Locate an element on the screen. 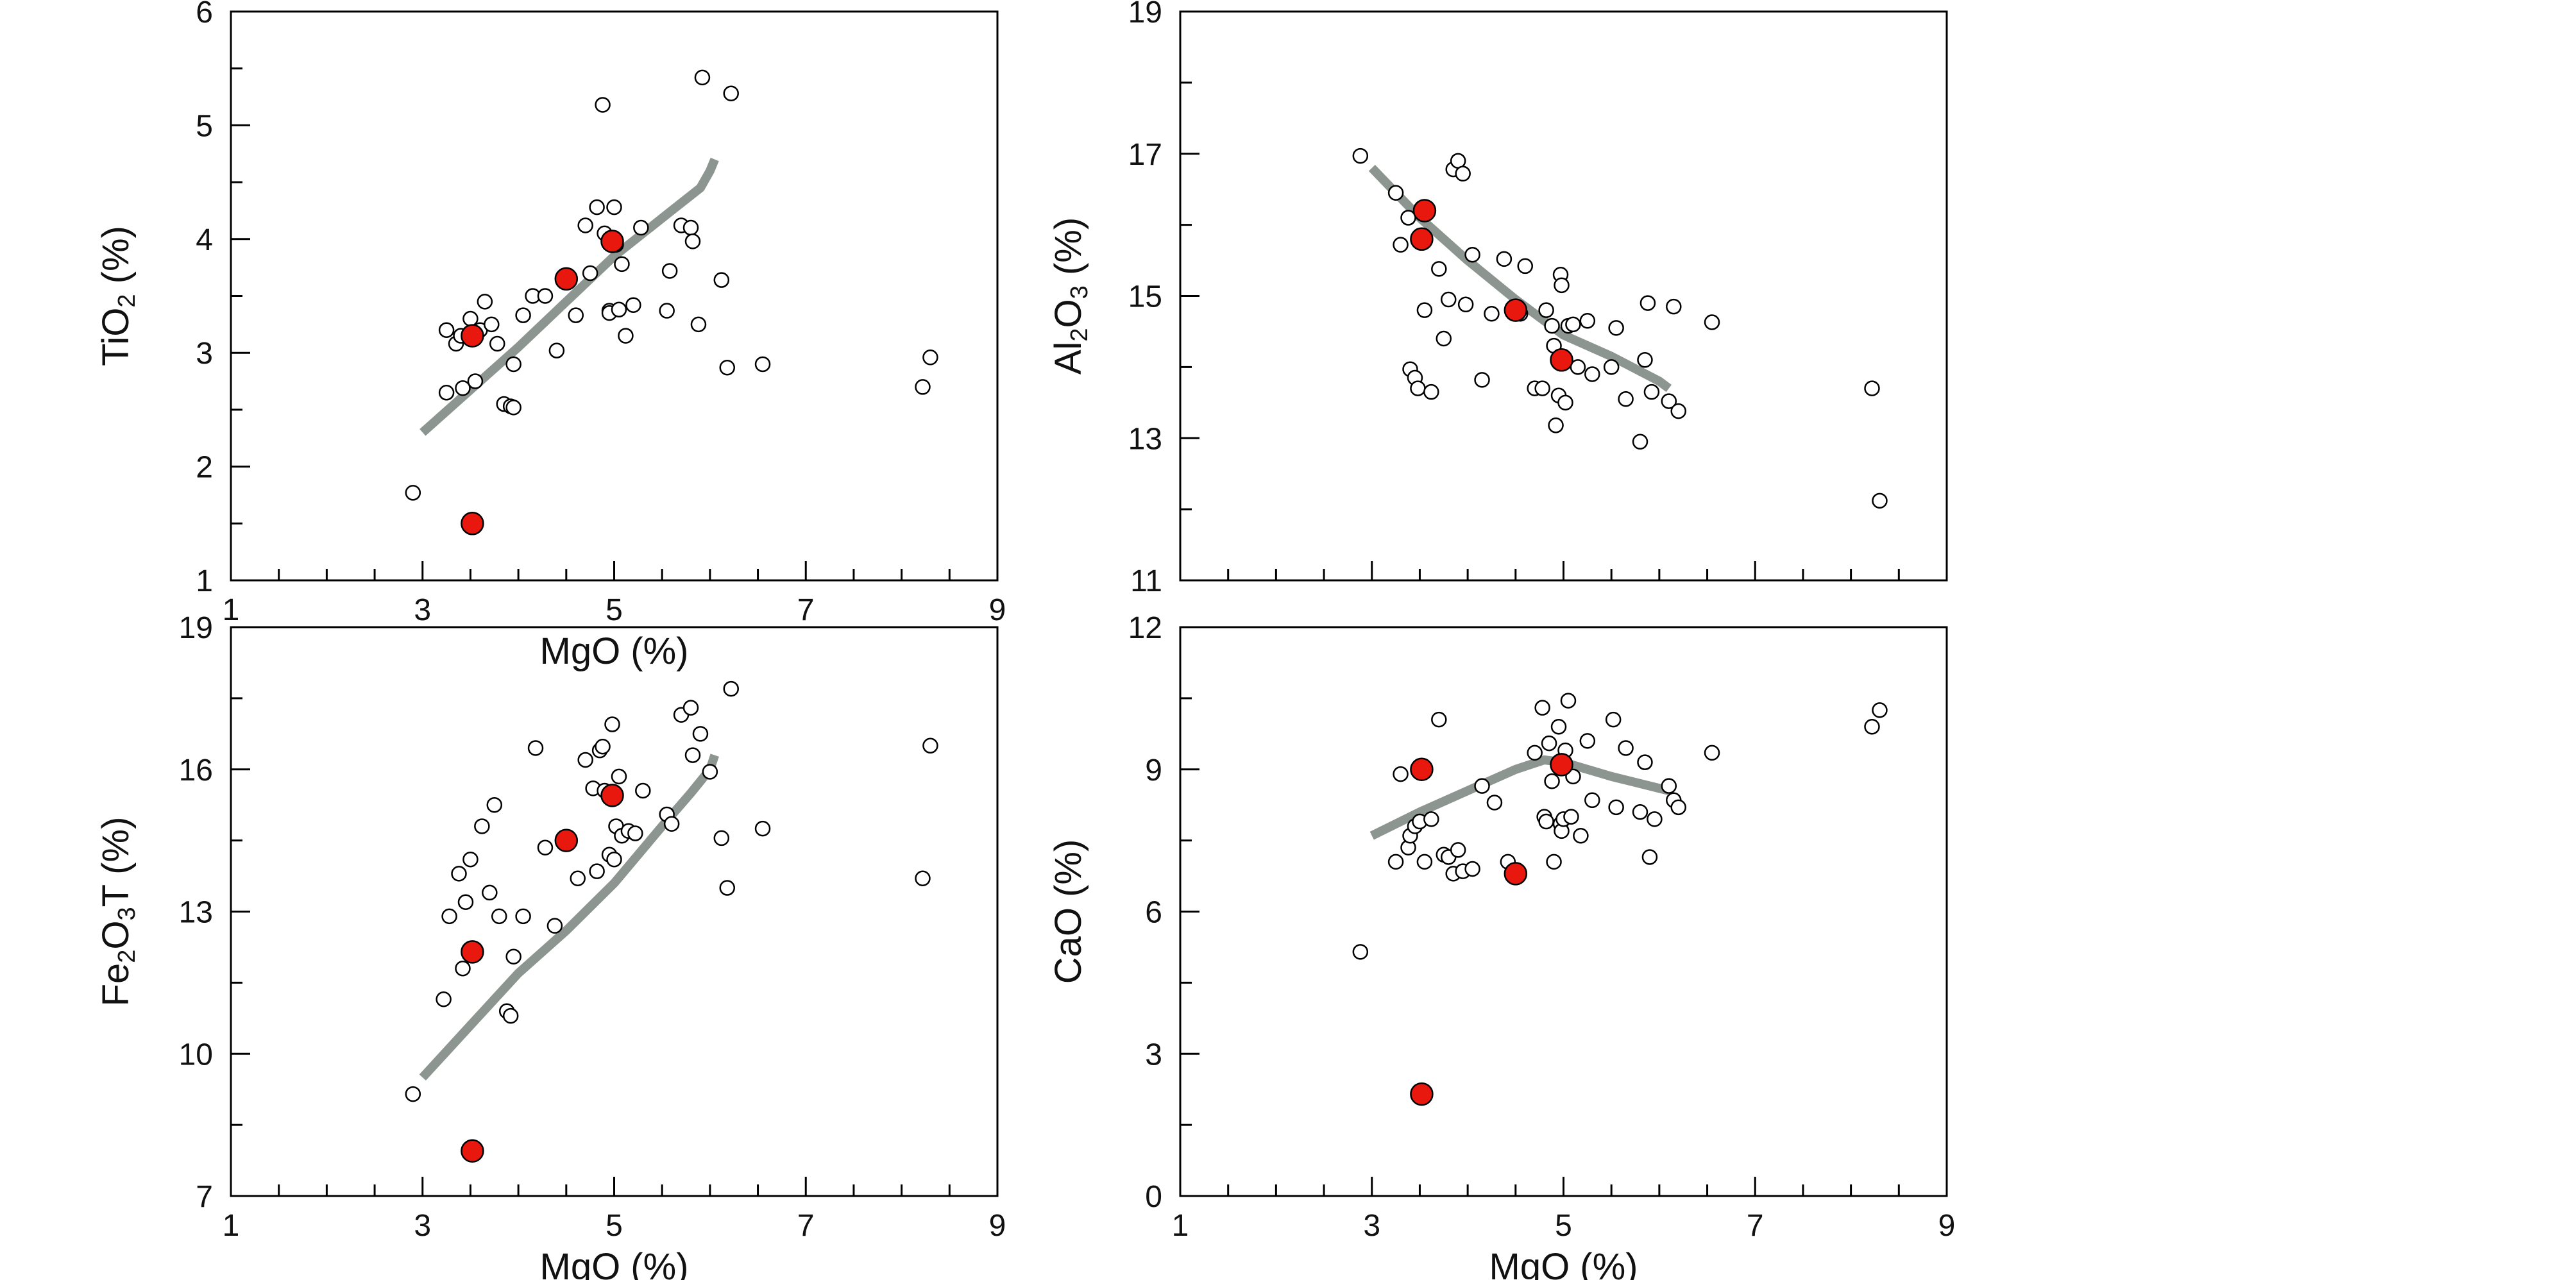 The height and width of the screenshot is (1280, 2576). tio2-y-axis-title: TiO2 (%) is located at coordinates (117, 296).